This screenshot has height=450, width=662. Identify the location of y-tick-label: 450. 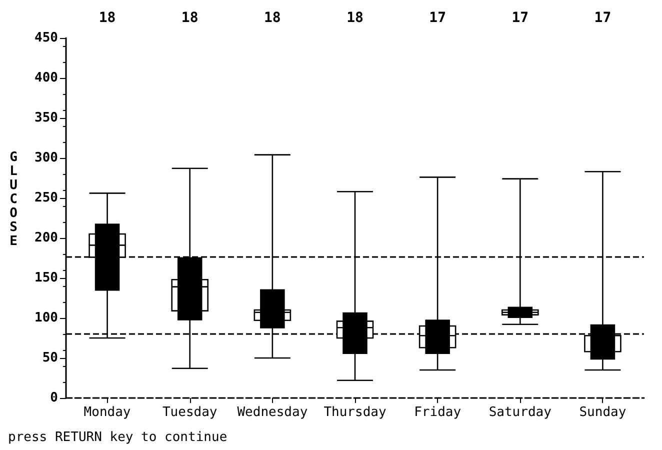
(46, 38).